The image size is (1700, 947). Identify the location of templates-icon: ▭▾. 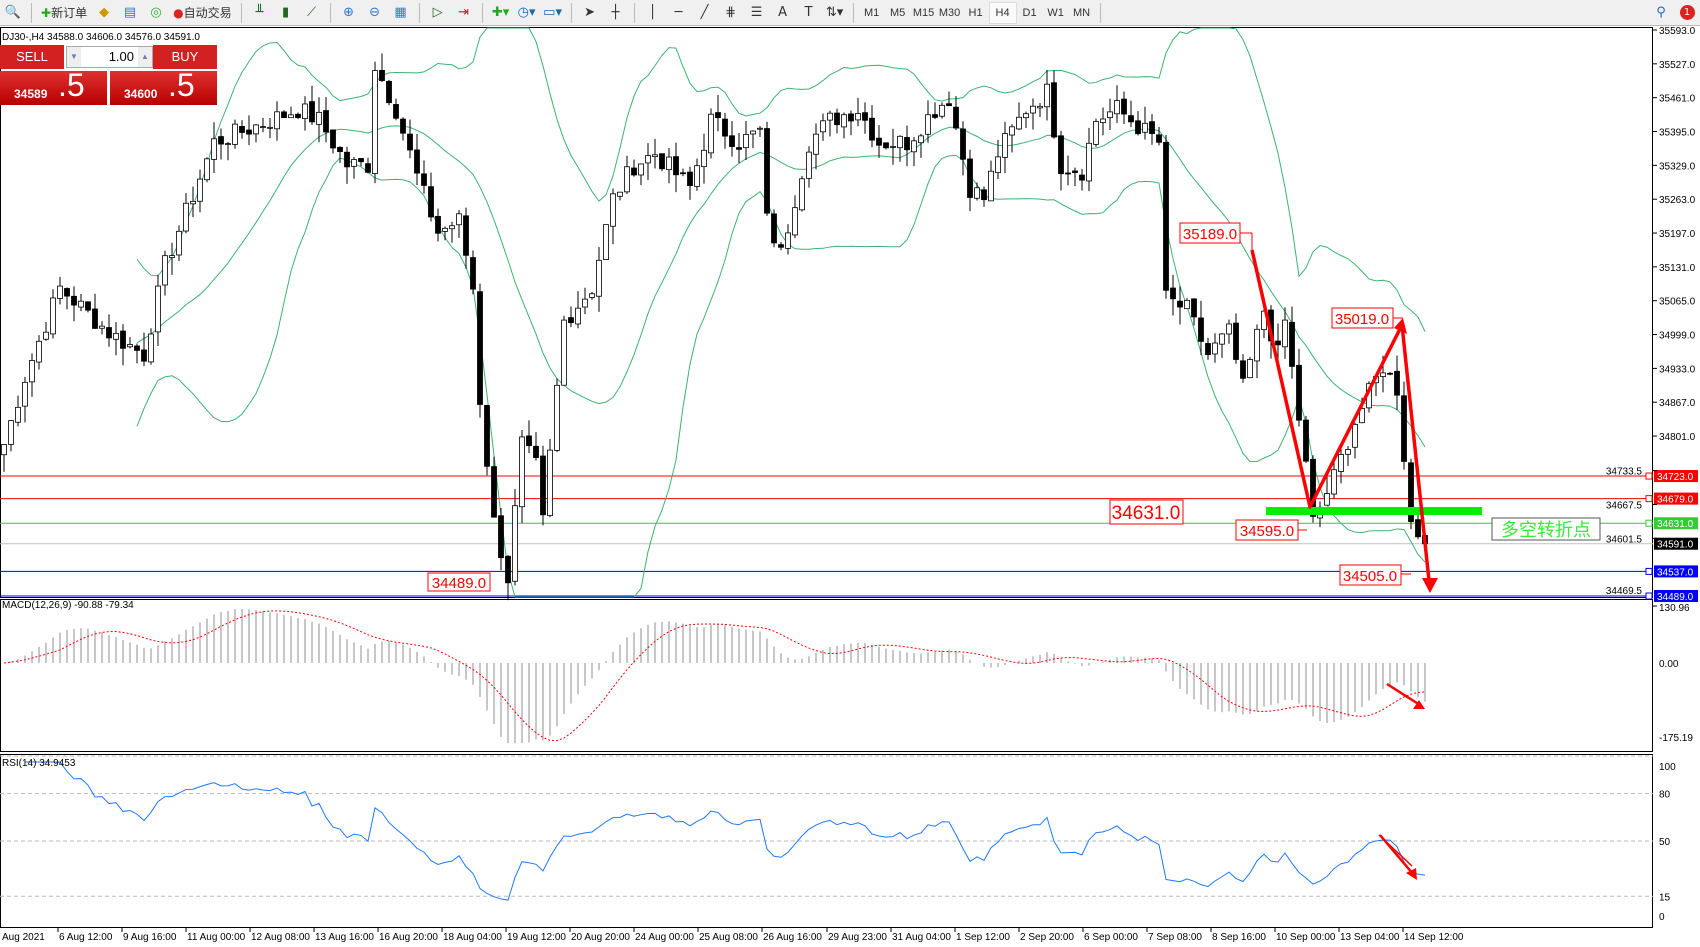
(552, 12).